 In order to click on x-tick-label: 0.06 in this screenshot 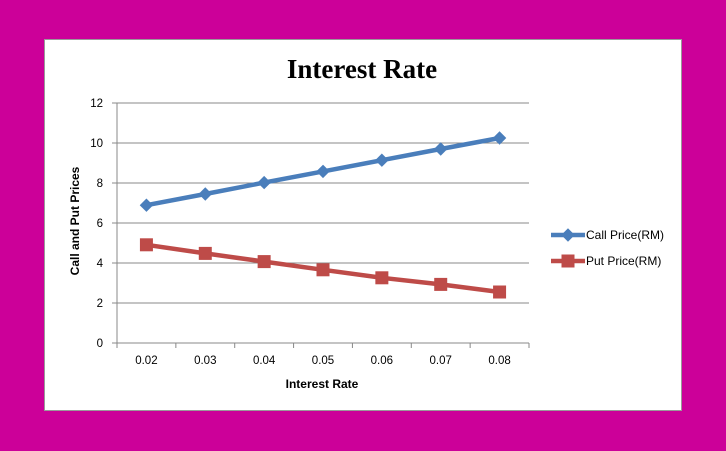, I will do `click(382, 361)`.